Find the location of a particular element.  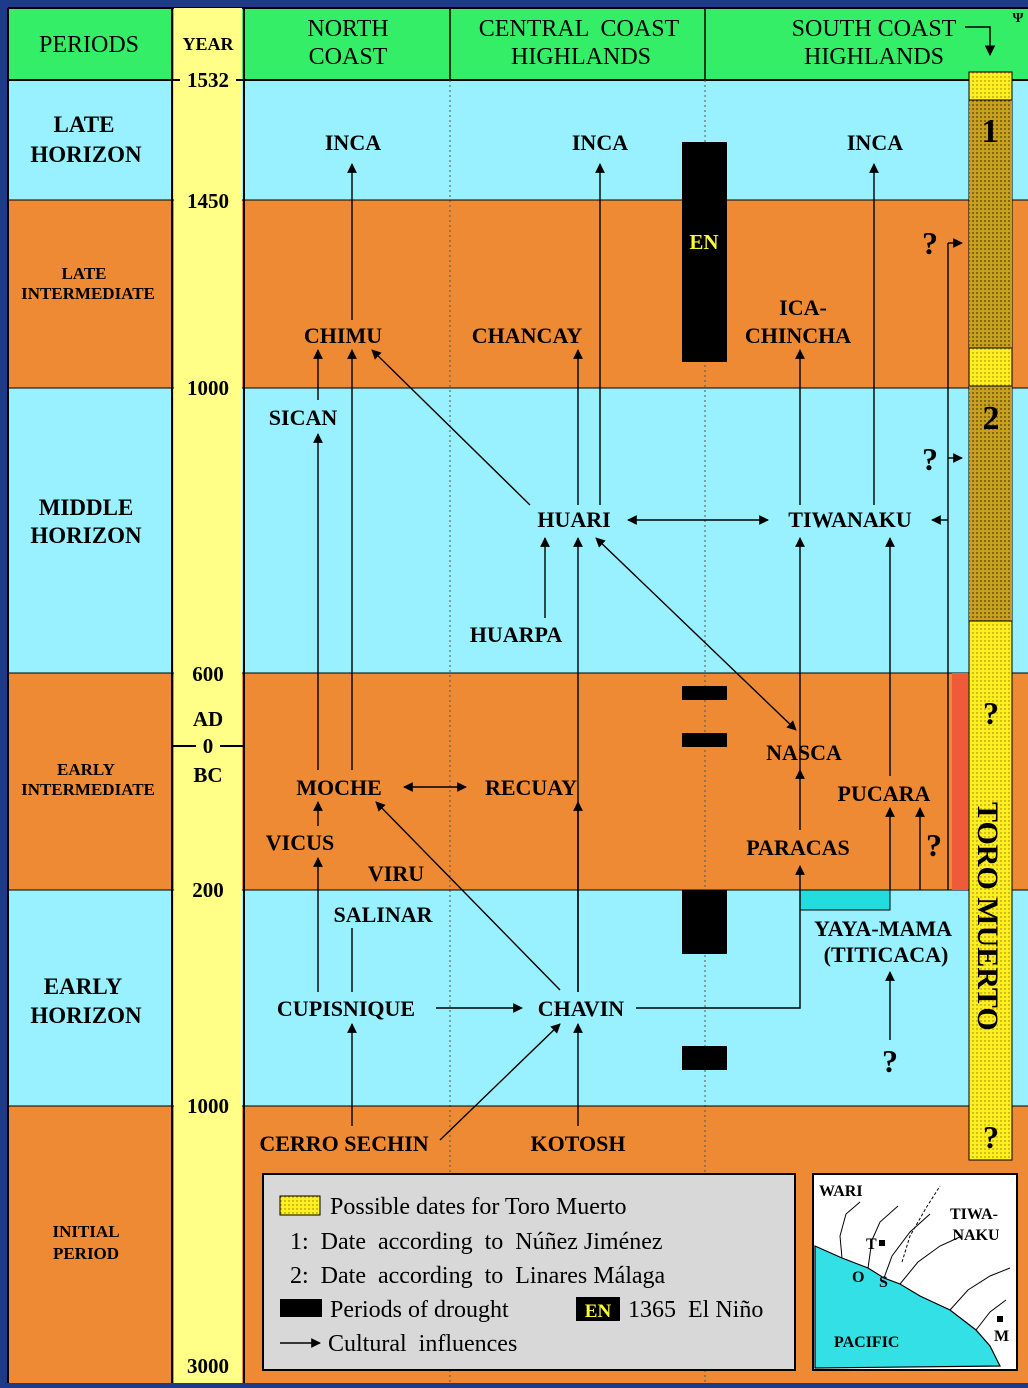

period-late-intermediate-1: LATE is located at coordinates (83, 273).